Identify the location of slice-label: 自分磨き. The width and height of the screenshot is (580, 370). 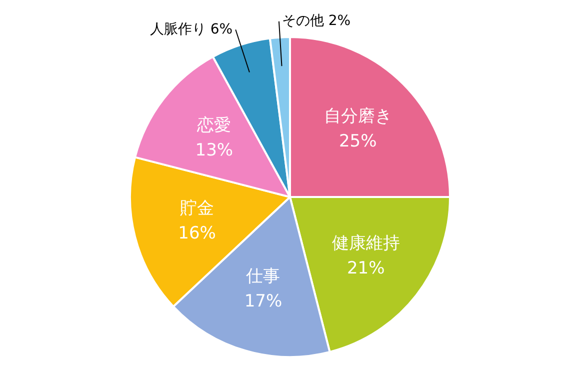
(358, 116).